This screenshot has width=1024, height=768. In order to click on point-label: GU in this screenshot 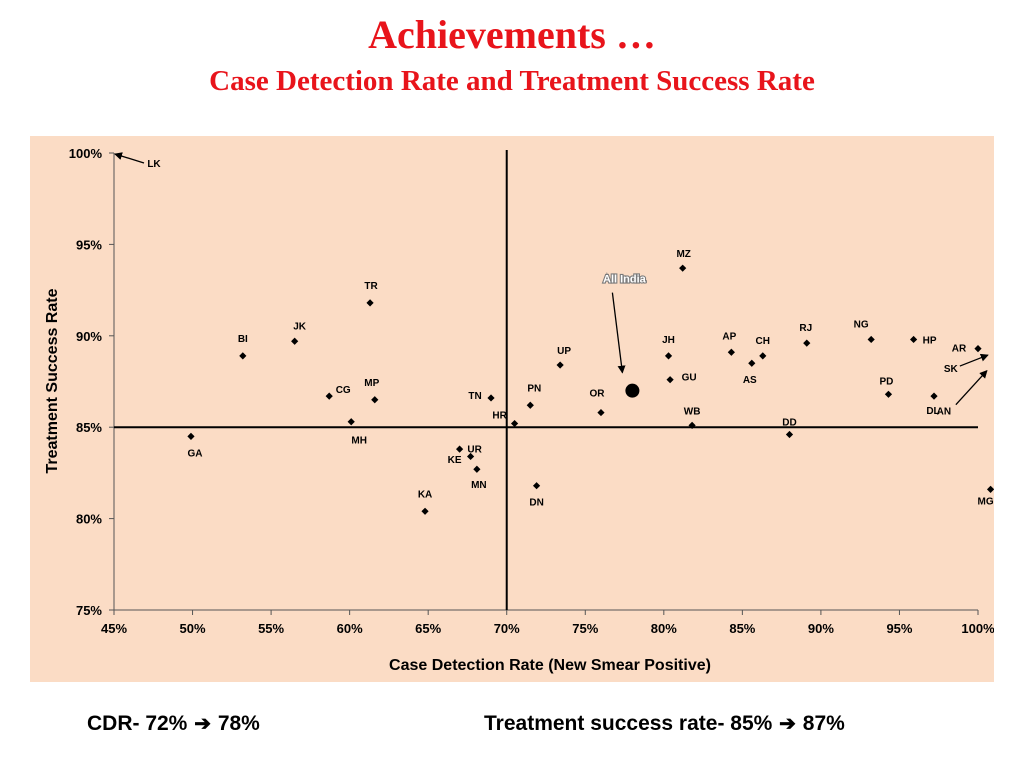, I will do `click(689, 378)`.